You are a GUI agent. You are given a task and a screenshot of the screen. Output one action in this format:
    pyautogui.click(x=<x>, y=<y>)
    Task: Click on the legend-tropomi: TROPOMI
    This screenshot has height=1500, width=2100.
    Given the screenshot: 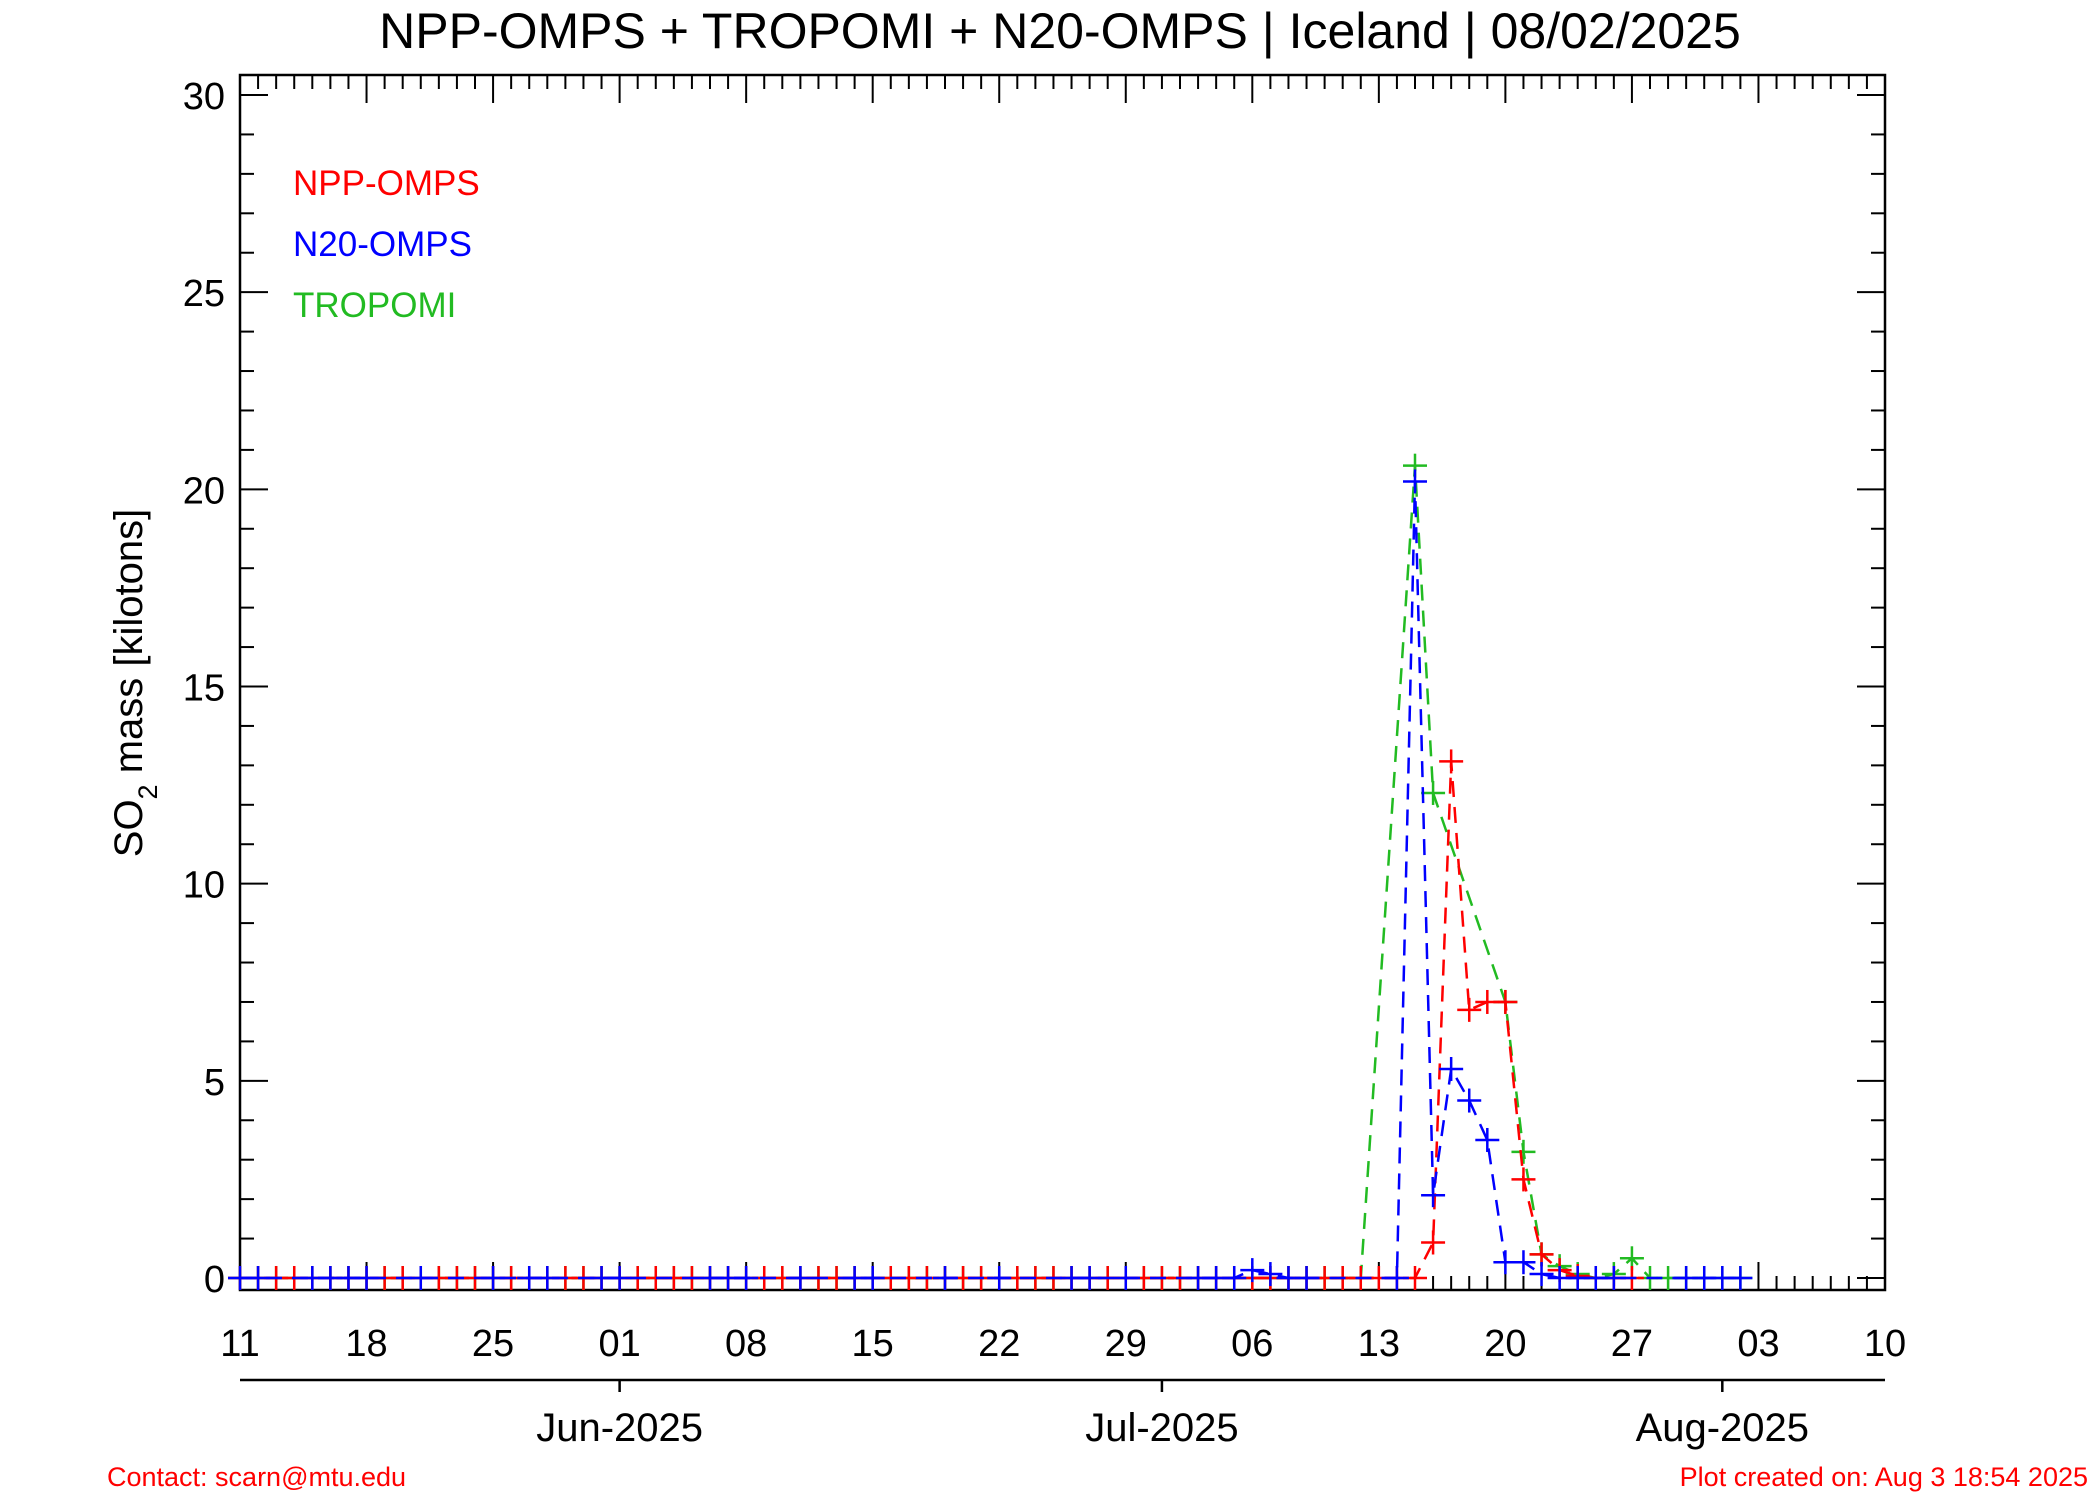 What is the action you would take?
    pyautogui.click(x=374, y=305)
    